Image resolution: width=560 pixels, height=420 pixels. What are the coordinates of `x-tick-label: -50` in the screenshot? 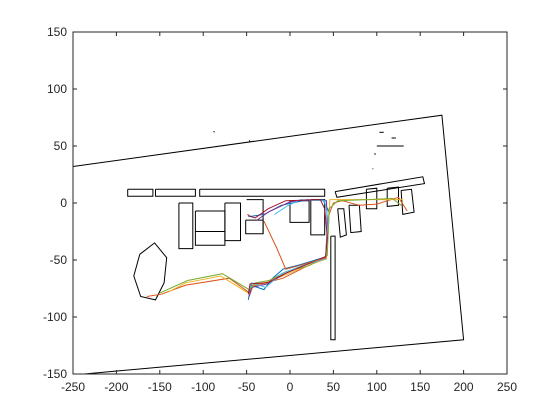 It's located at (247, 387).